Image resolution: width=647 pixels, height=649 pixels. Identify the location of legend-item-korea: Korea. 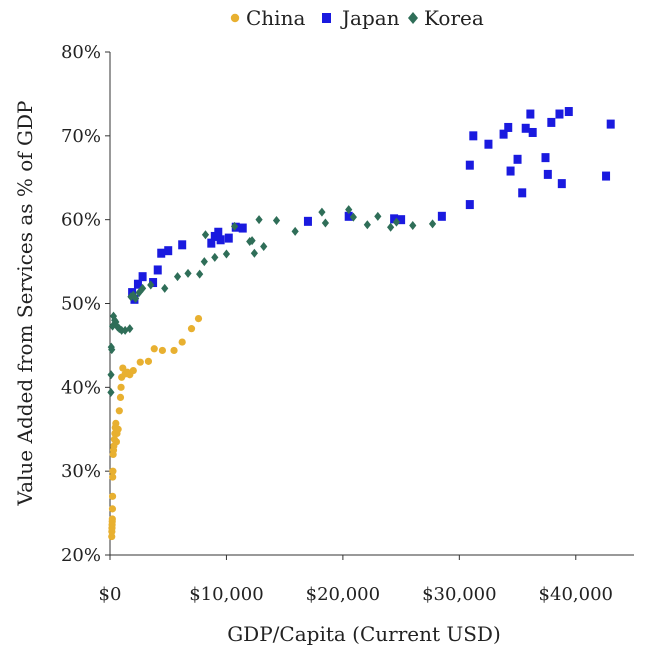
(446, 18).